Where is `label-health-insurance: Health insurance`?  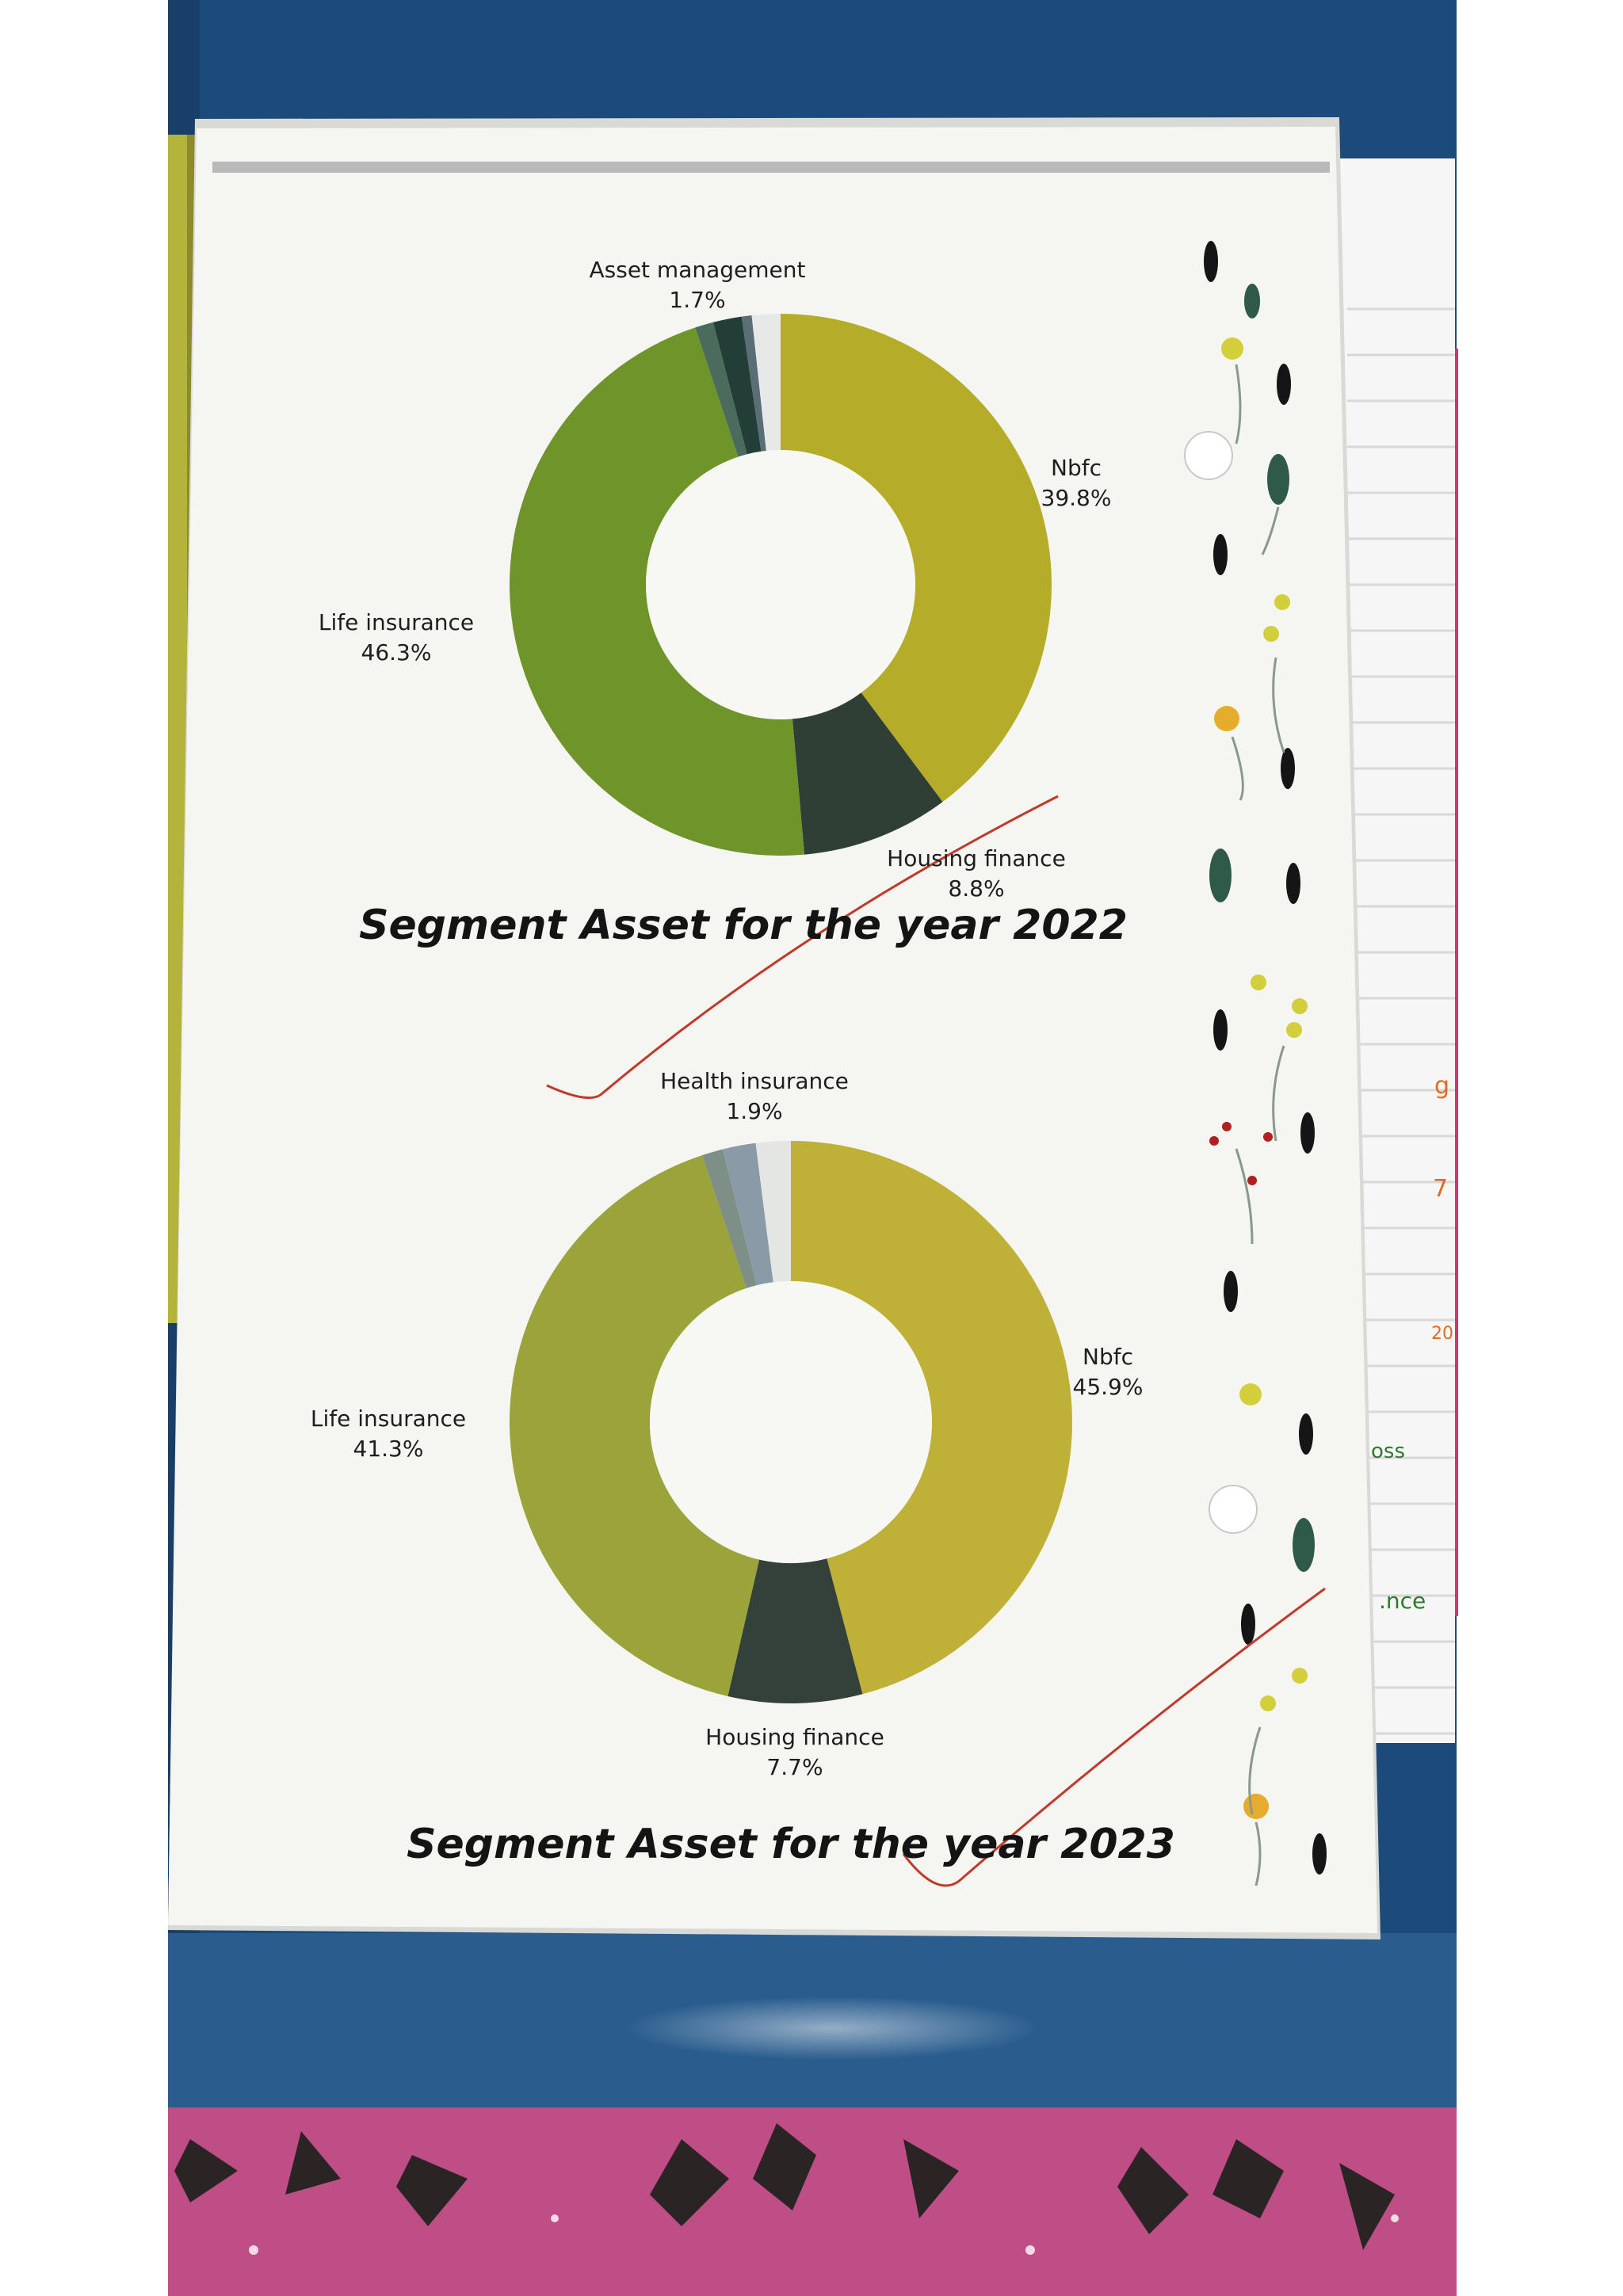
label-health-insurance: Health insurance is located at coordinates (754, 1081).